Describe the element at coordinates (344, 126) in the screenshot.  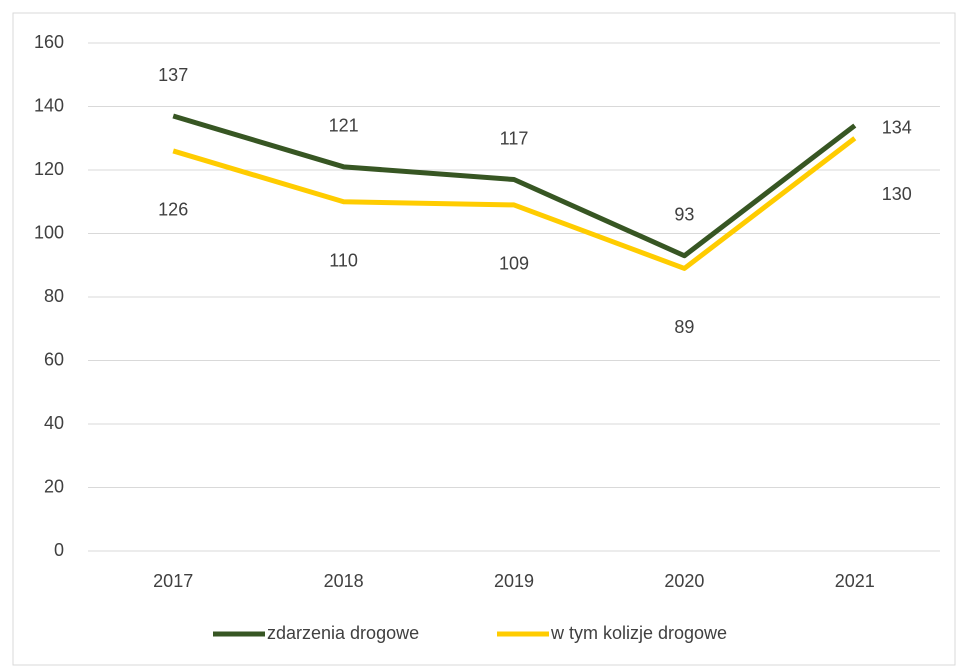
I see `data-label: 121` at that location.